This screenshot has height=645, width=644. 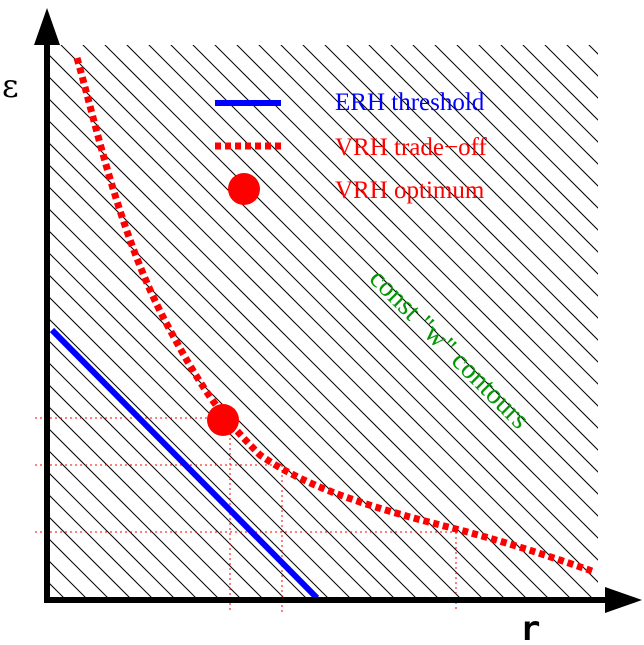 What do you see at coordinates (10, 86) in the screenshot?
I see `y-axis-label: ε` at bounding box center [10, 86].